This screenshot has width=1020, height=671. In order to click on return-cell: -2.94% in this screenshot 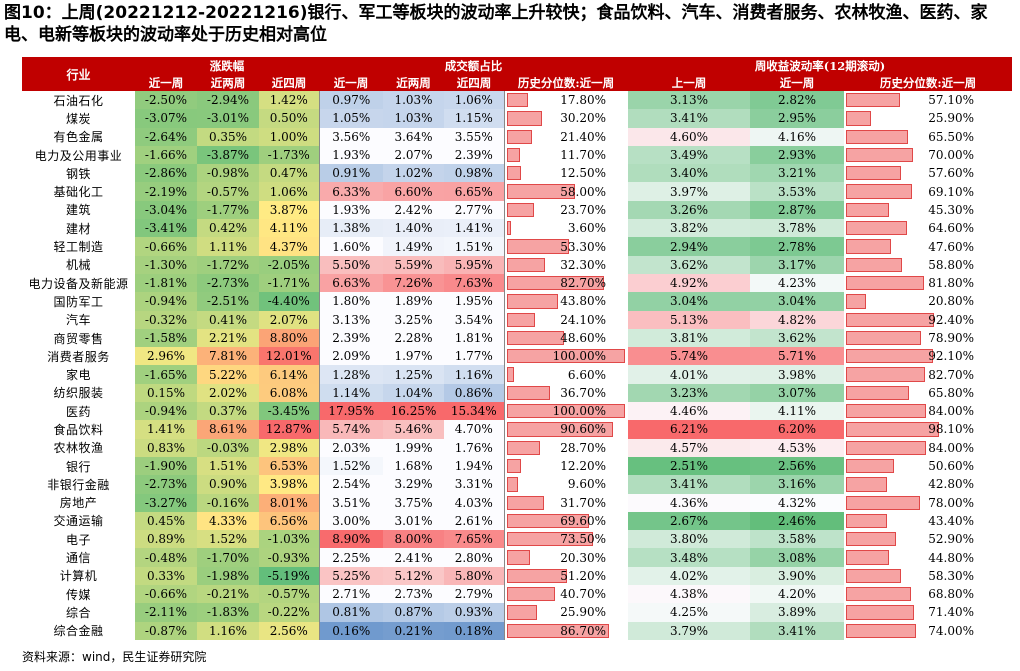, I will do `click(228, 100)`.